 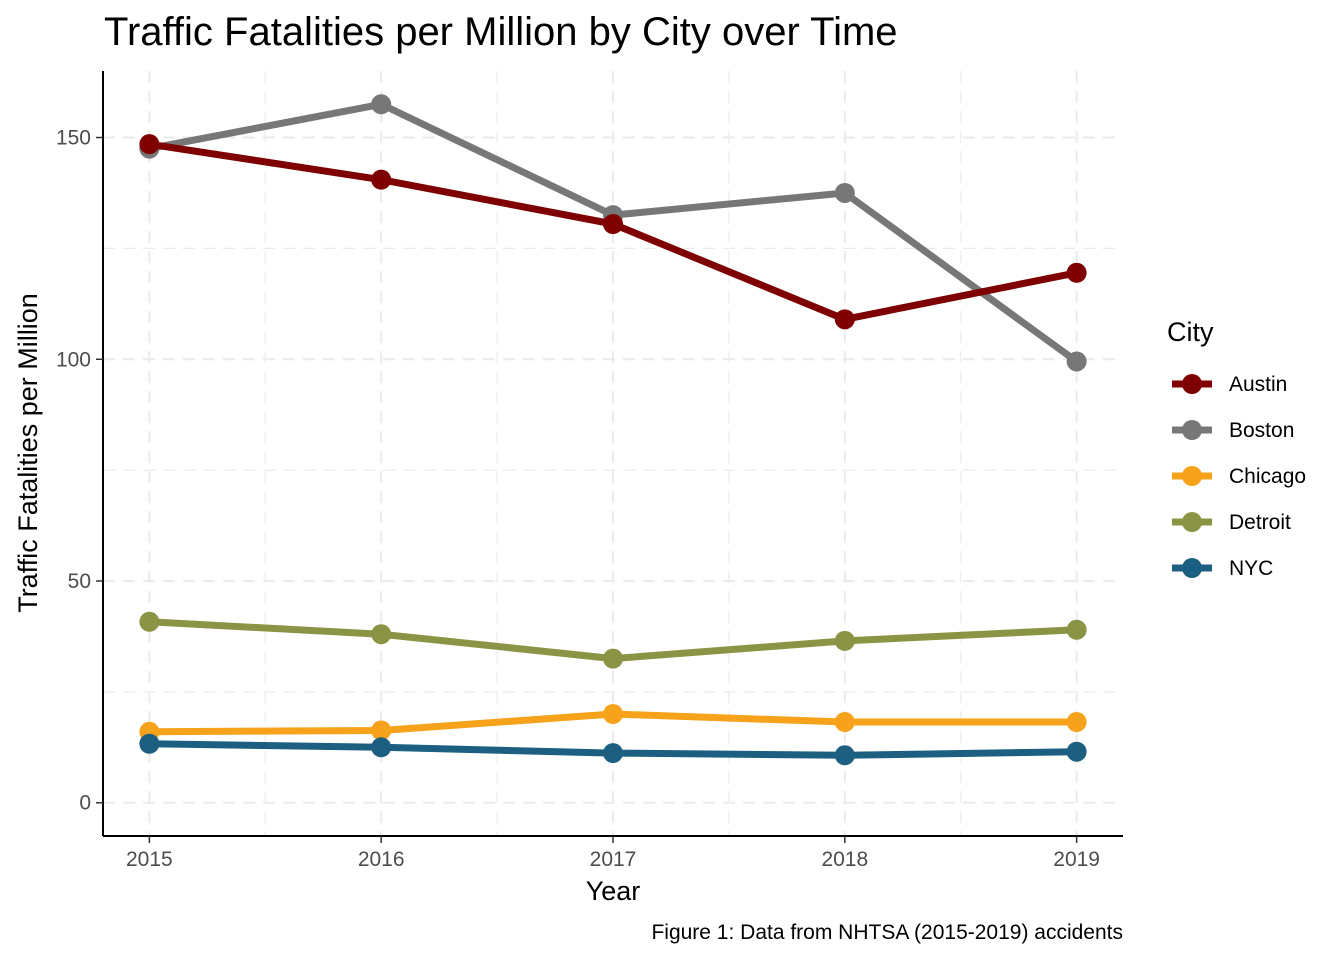 I want to click on x-tick-label: 2018, so click(x=844, y=859).